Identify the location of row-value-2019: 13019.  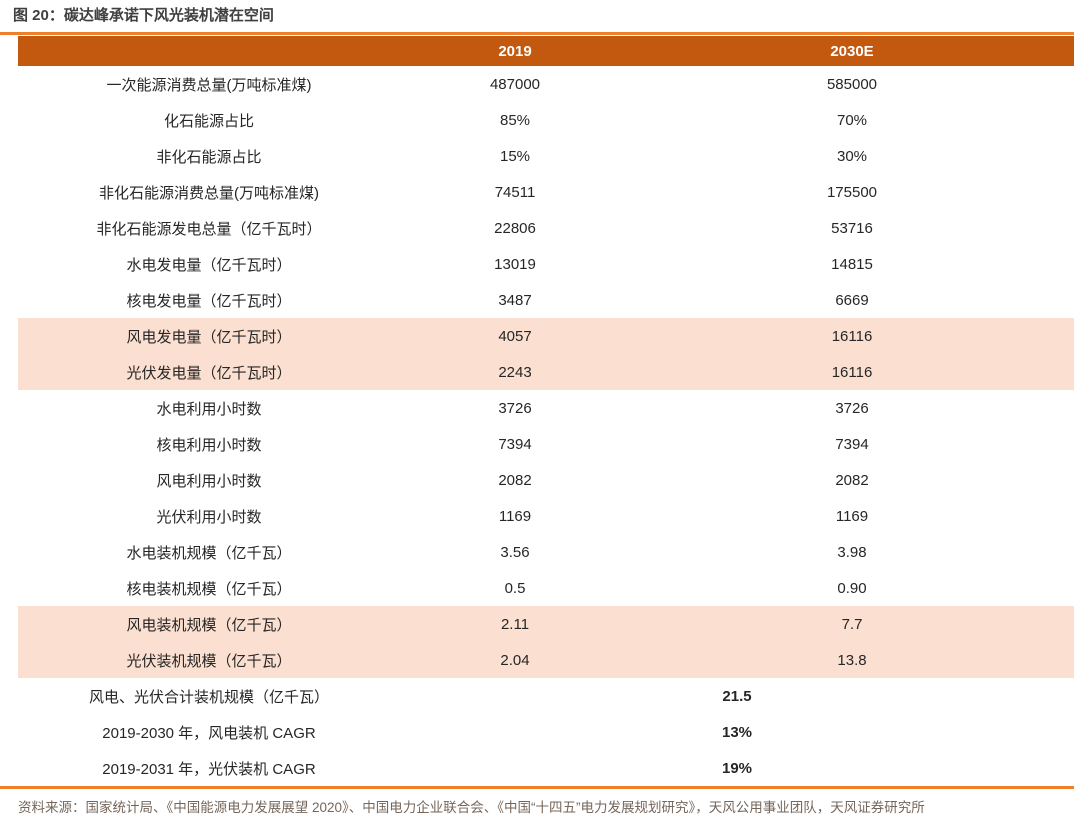
(515, 264).